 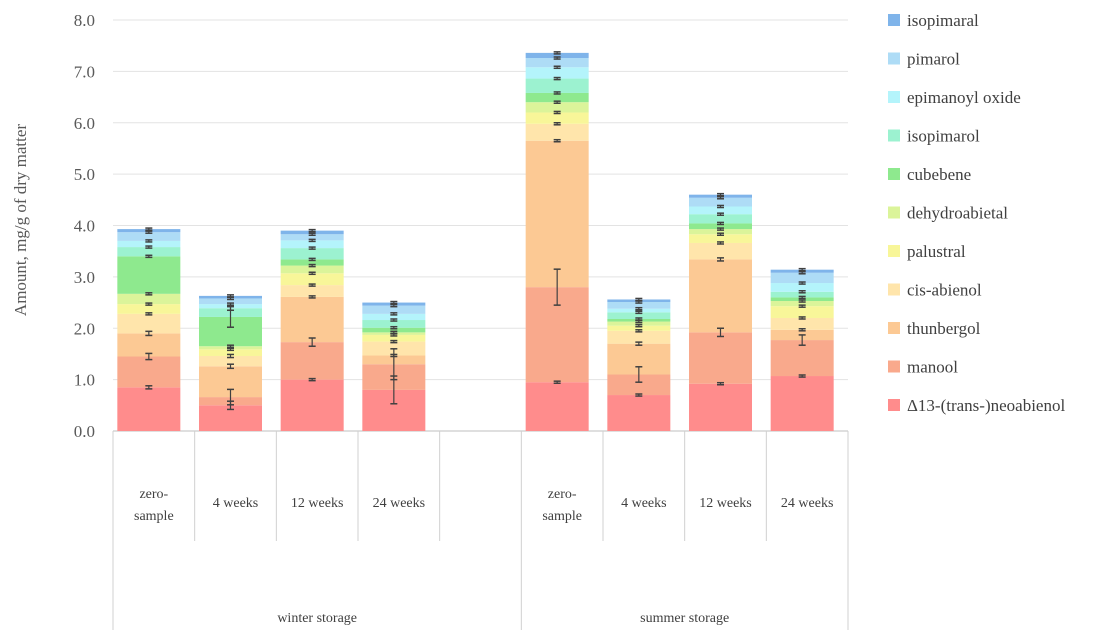 What do you see at coordinates (84, 71) in the screenshot?
I see `y-tick-label: 7.0` at bounding box center [84, 71].